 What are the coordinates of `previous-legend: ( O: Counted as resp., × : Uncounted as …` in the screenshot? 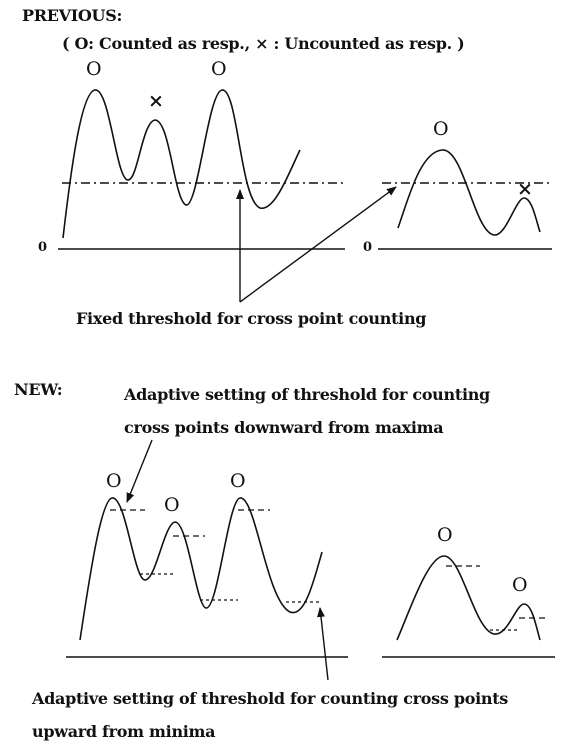 It's located at (263, 43).